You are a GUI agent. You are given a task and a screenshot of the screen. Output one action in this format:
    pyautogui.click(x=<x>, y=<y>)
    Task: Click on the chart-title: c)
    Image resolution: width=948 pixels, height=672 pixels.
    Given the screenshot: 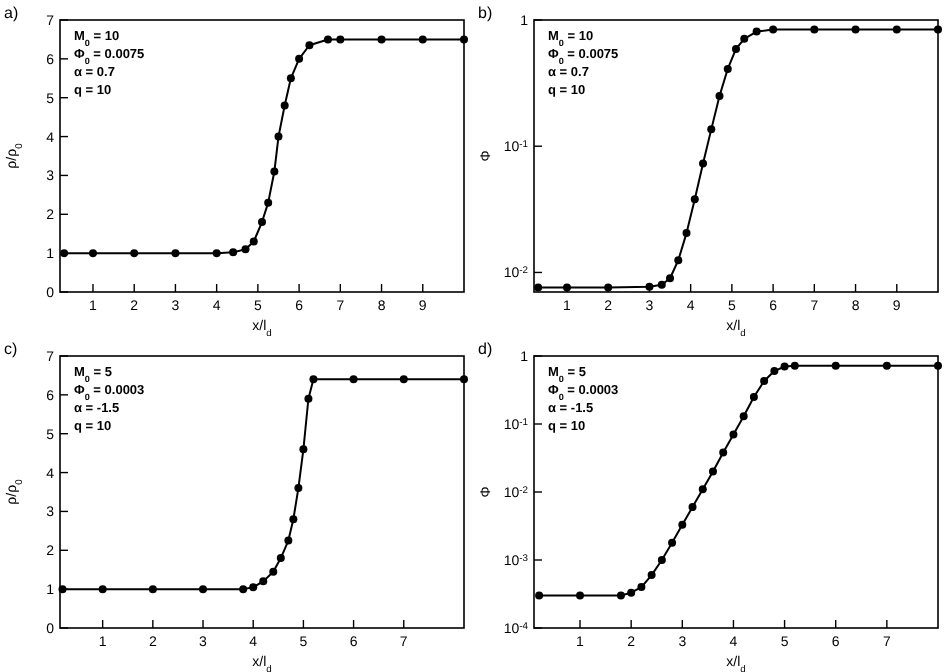 What is the action you would take?
    pyautogui.click(x=11, y=349)
    